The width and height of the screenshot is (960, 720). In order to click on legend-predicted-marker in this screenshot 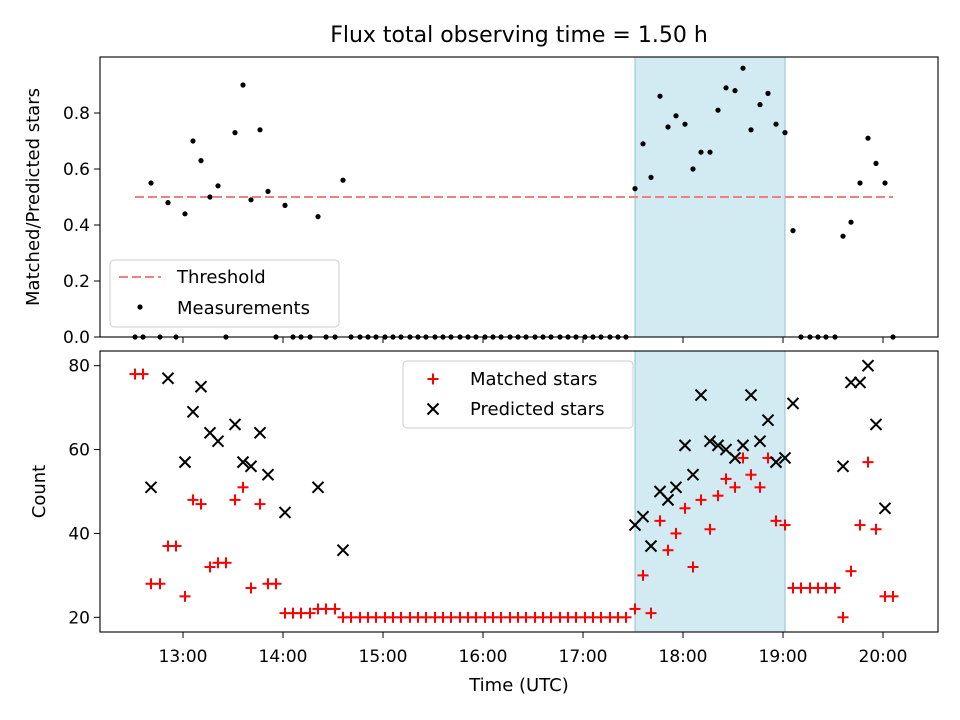, I will do `click(433, 409)`.